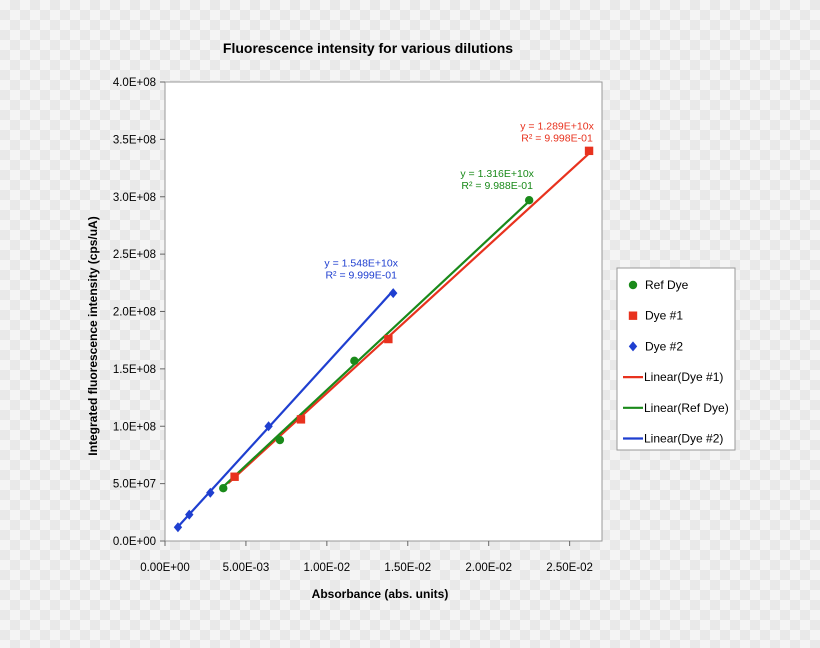 The image size is (820, 648). Describe the element at coordinates (246, 568) in the screenshot. I see `x-tick-label: 5.00E-03` at that location.